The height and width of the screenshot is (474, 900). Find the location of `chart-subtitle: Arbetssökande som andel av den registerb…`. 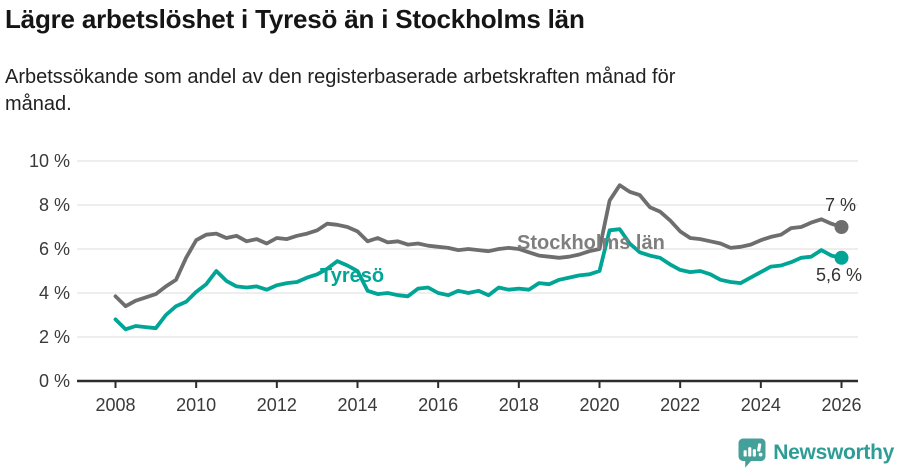

chart-subtitle: Arbetssökande som andel av den registerb… is located at coordinates (340, 91).